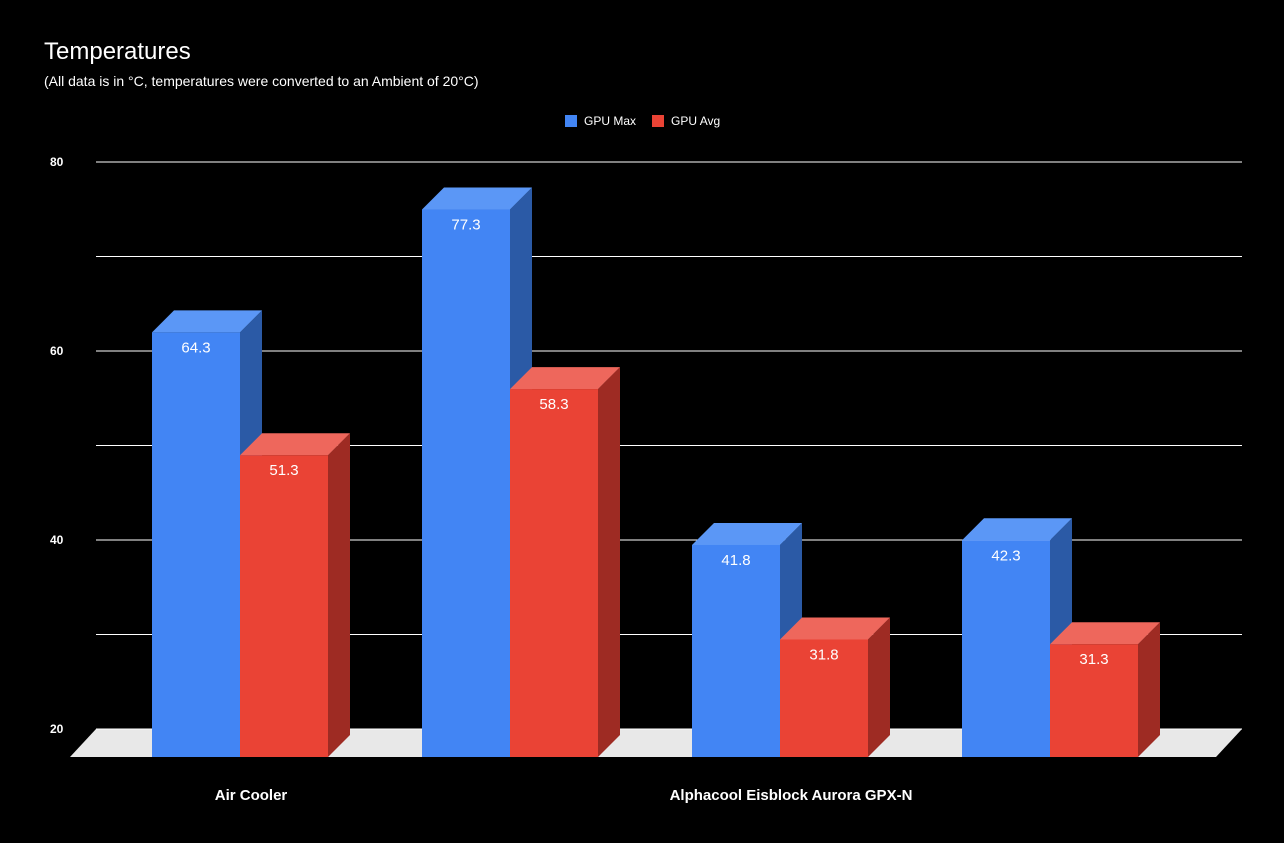 The image size is (1284, 843). I want to click on y-tick-label: 20, so click(57, 729).